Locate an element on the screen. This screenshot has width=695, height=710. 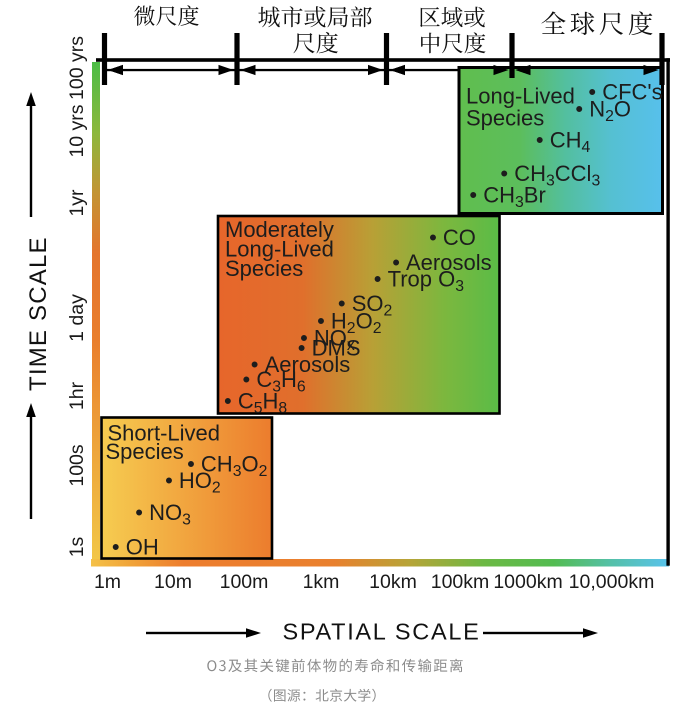
svg-text: • NOx​ is located at coordinates (327, 340).